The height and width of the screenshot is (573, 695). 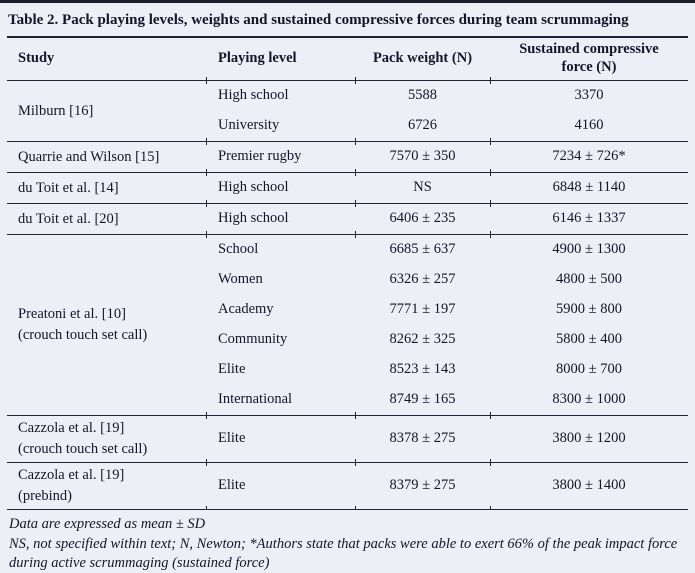 What do you see at coordinates (253, 339) in the screenshot?
I see `playing-level-cell: Community` at bounding box center [253, 339].